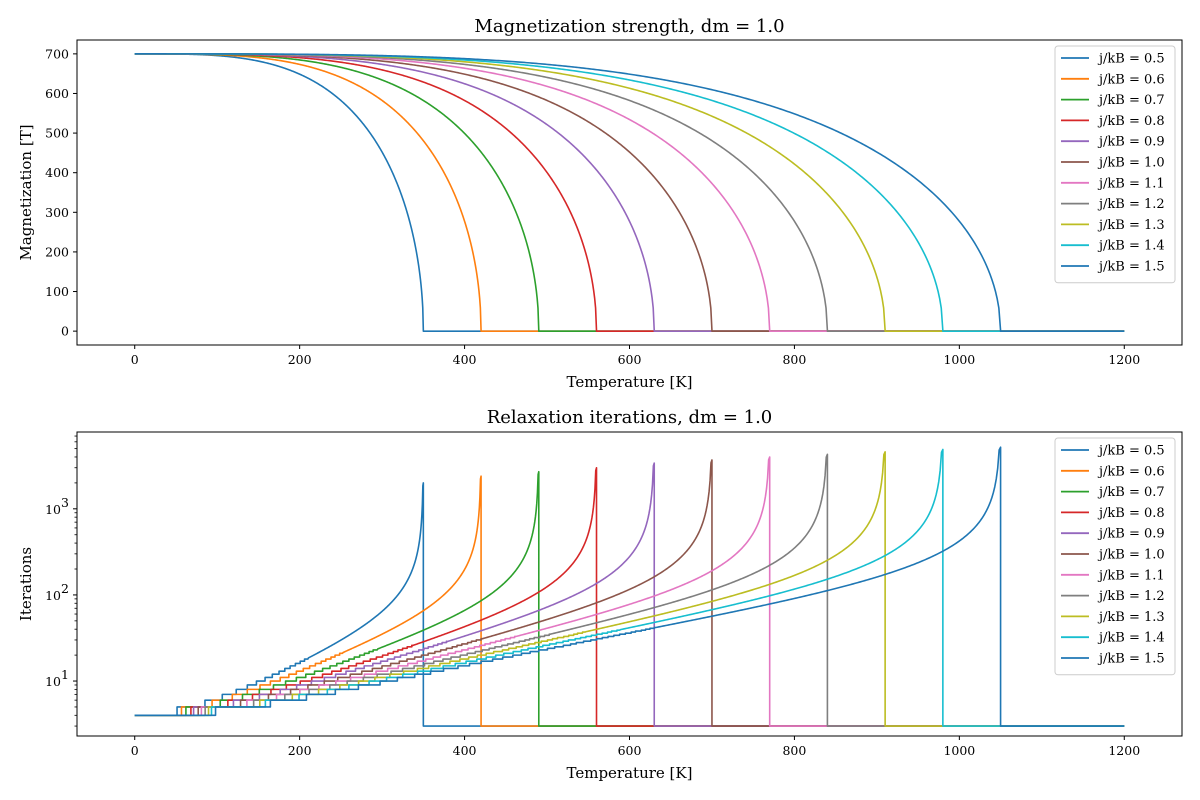 The height and width of the screenshot is (800, 1200). What do you see at coordinates (1131, 100) in the screenshot?
I see `magnetization-legend-label-2: j/kB = 0.7` at bounding box center [1131, 100].